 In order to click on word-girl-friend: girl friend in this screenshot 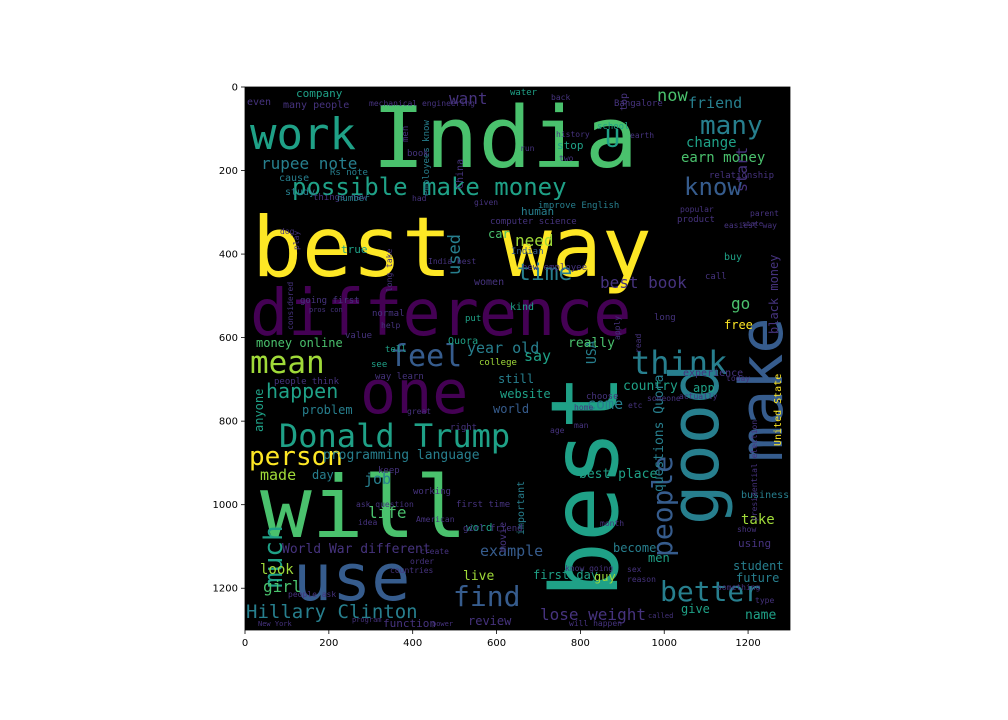, I will do `click(493, 529)`.